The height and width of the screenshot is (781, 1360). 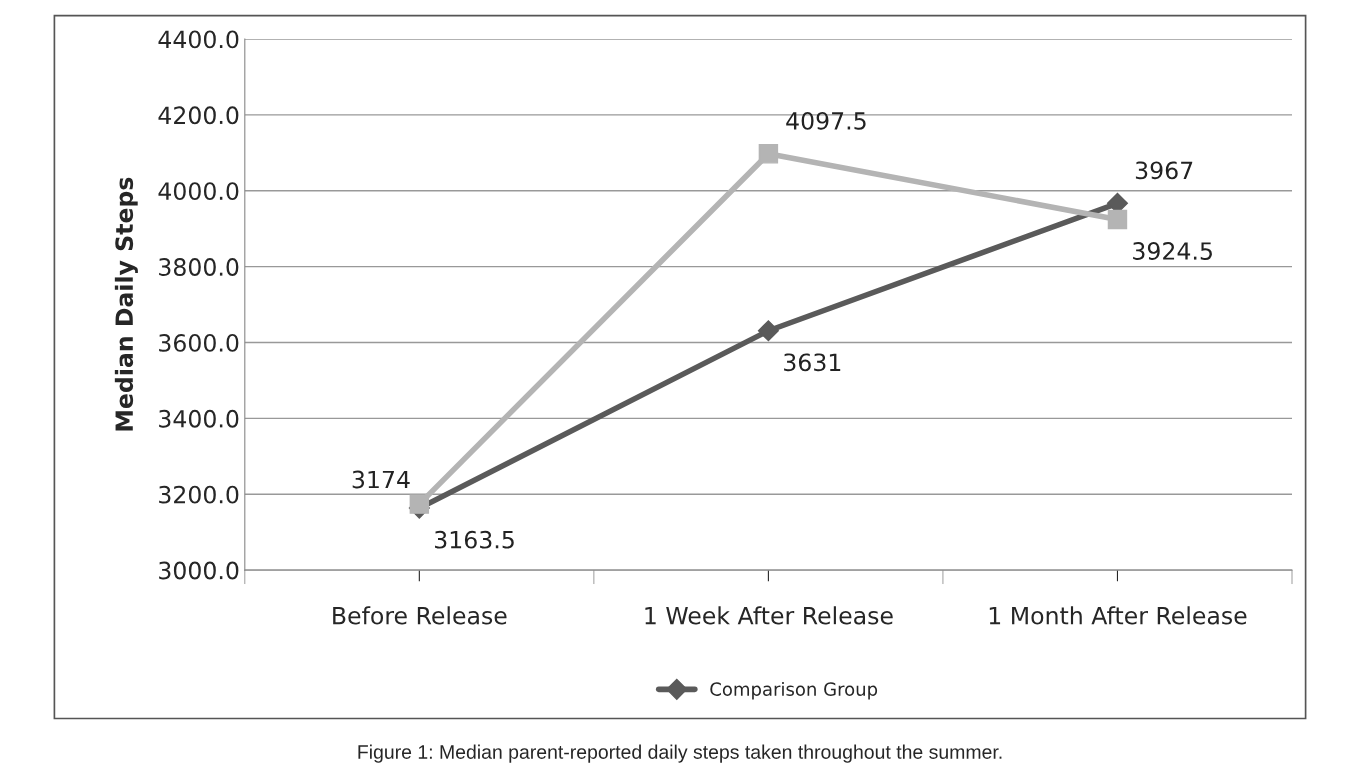 I want to click on data-label: 3924.5, so click(x=1172, y=251).